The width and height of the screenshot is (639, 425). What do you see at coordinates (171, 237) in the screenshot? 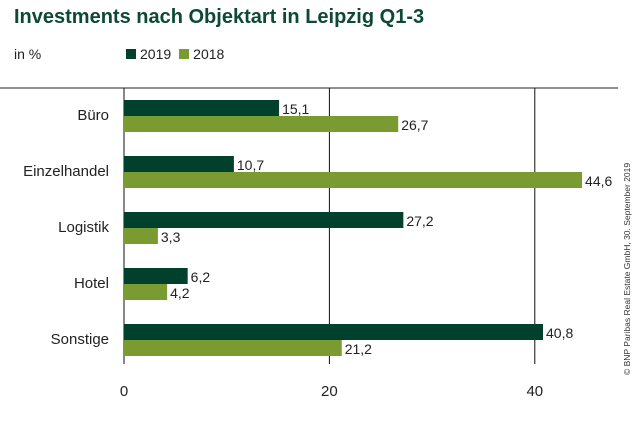
I see `data-label-2018-2: 3,3` at bounding box center [171, 237].